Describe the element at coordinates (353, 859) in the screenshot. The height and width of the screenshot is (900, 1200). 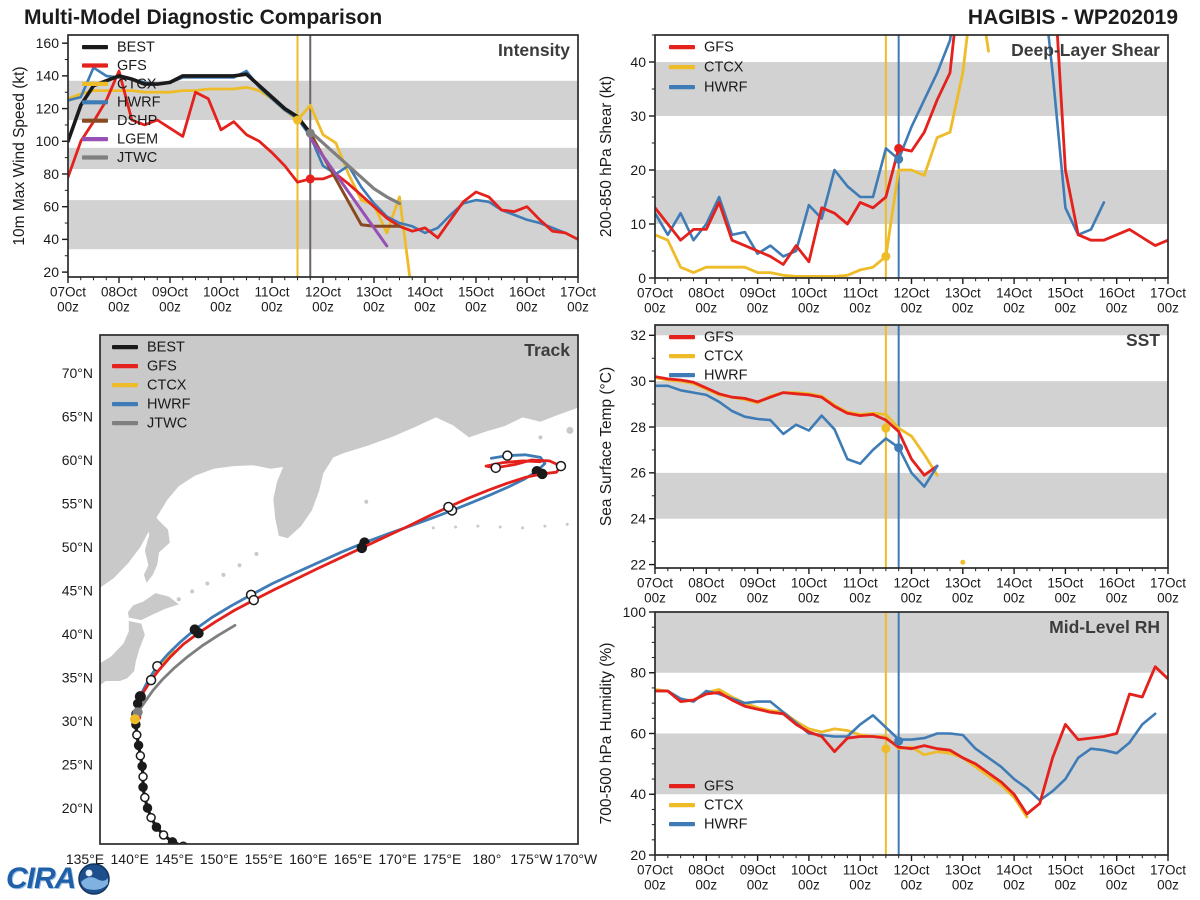
I see `lon-label: 165°E` at that location.